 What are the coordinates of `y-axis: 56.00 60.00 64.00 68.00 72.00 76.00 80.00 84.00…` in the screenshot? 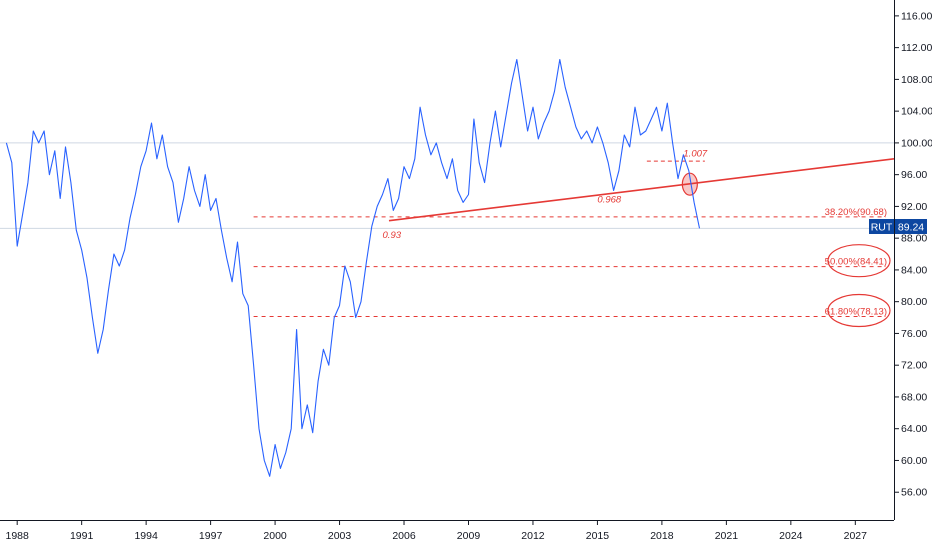 It's located at (913, 254).